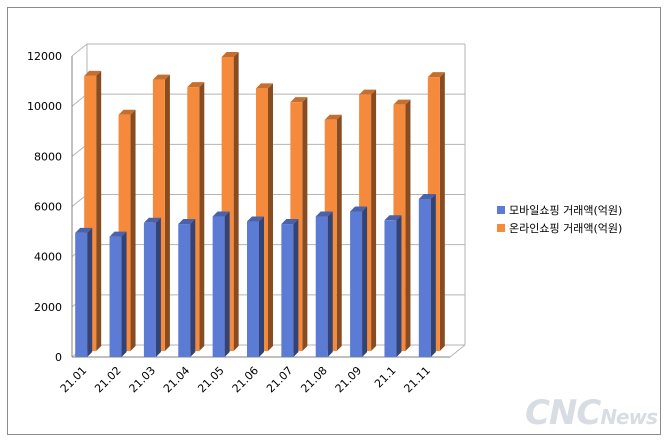  I want to click on x-tick-label: 21.09, so click(348, 379).